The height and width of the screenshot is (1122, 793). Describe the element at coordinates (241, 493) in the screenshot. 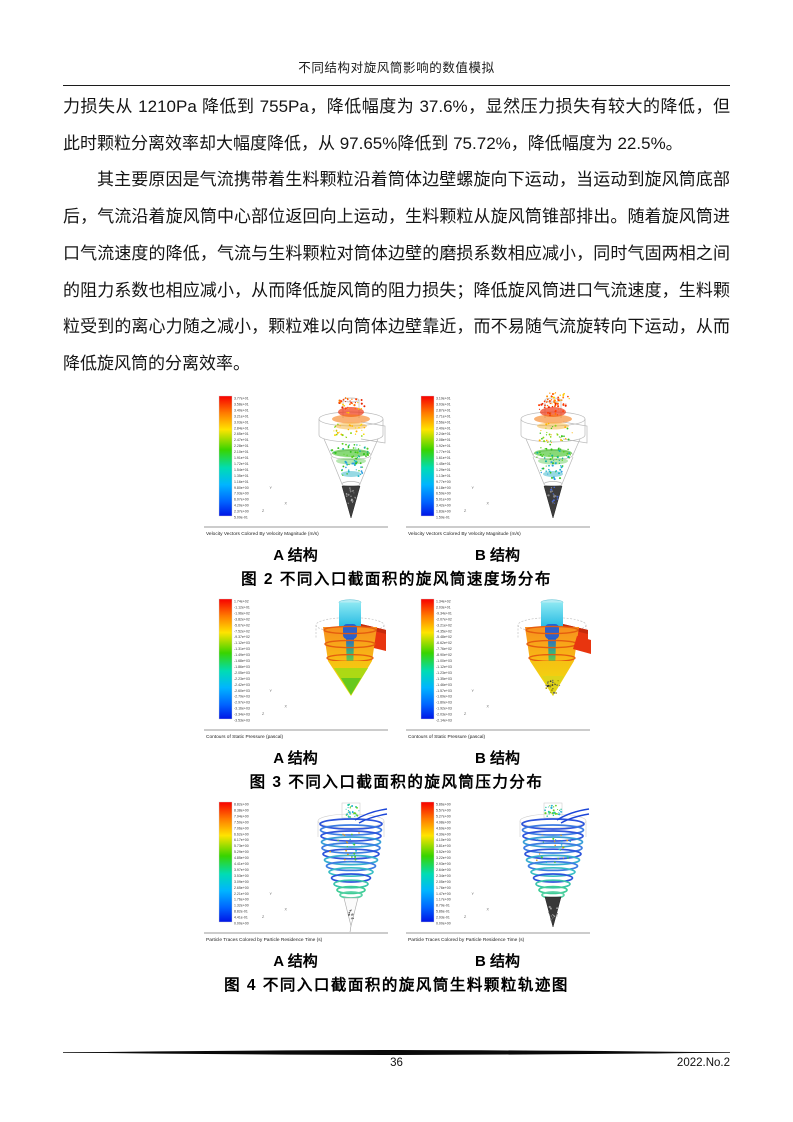

I see `svg-text: 7.93e+00` at that location.